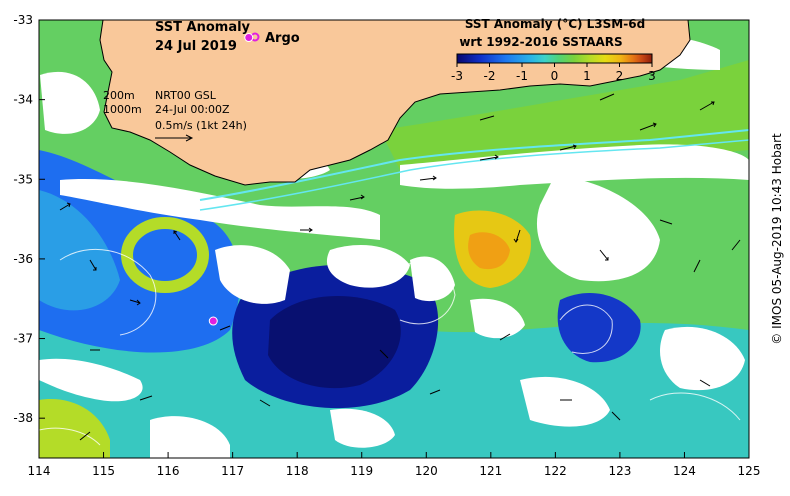 This screenshot has width=790, height=496. What do you see at coordinates (555, 471) in the screenshot?
I see `x-tick-label: 122` at bounding box center [555, 471].